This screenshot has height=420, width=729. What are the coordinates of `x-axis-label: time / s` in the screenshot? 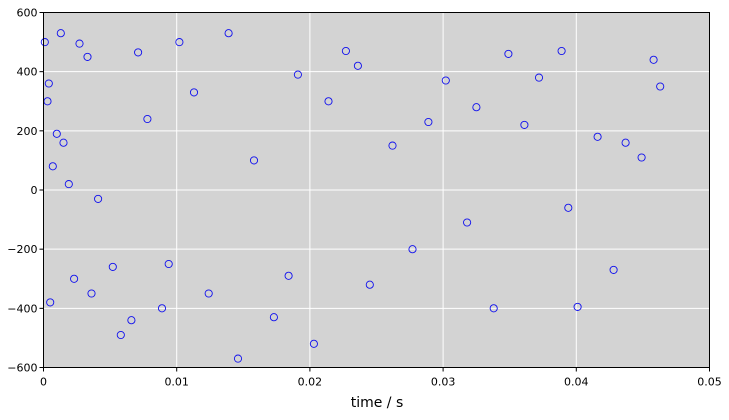 It's located at (377, 403).